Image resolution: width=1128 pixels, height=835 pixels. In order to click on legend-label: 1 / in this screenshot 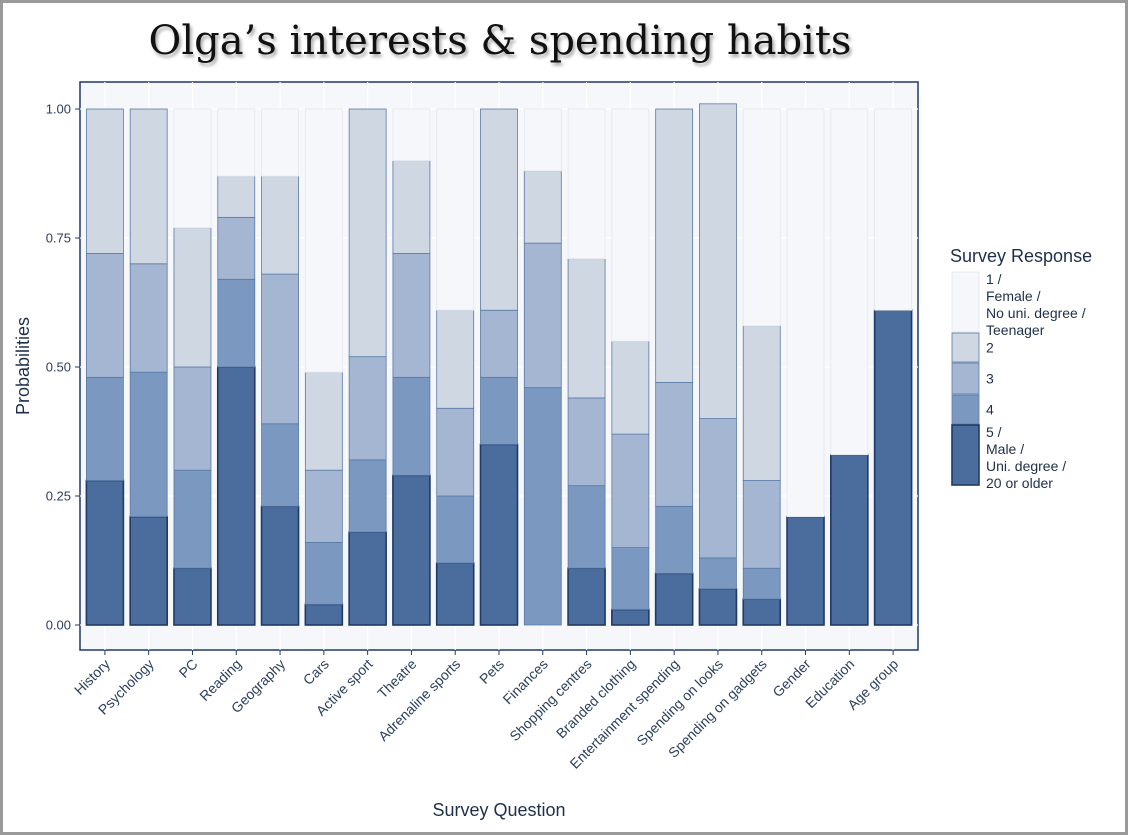, I will do `click(994, 279)`.